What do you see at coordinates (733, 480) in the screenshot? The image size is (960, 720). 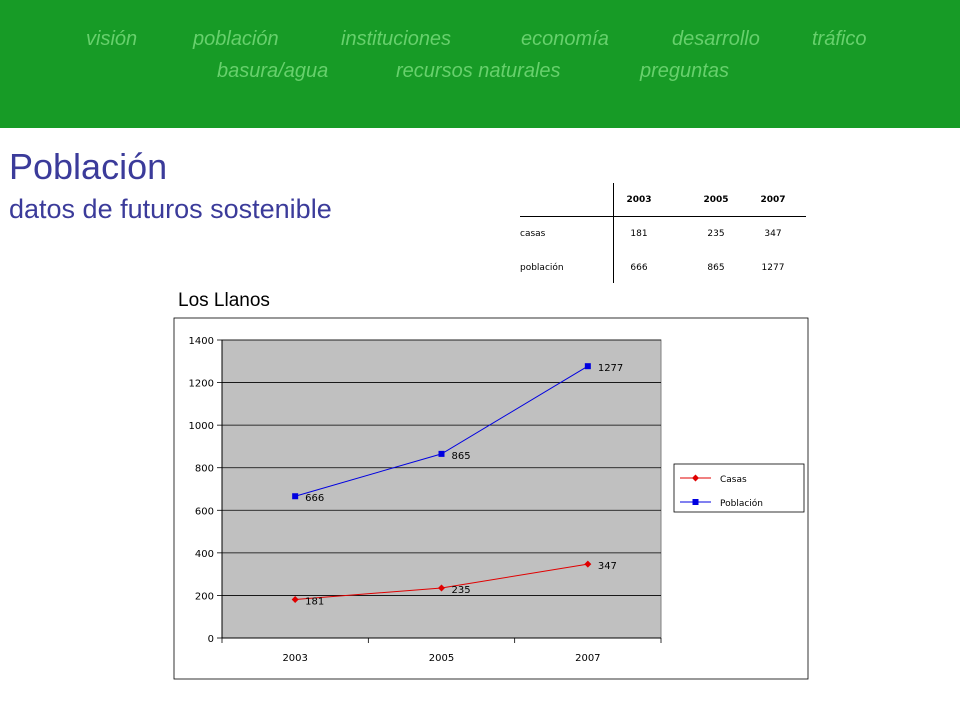 I see `legend-label-casas: Casas` at bounding box center [733, 480].